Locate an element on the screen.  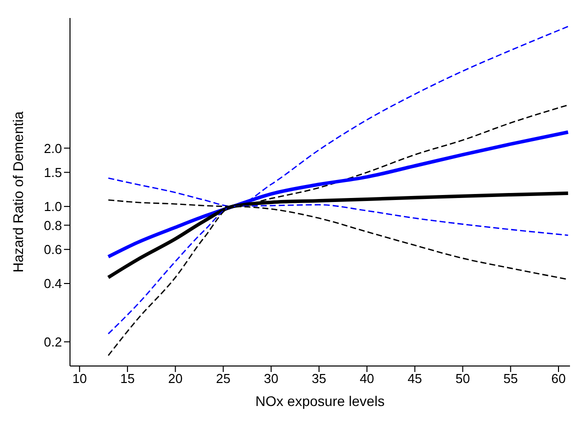
x-tick-label: 25 is located at coordinates (223, 378).